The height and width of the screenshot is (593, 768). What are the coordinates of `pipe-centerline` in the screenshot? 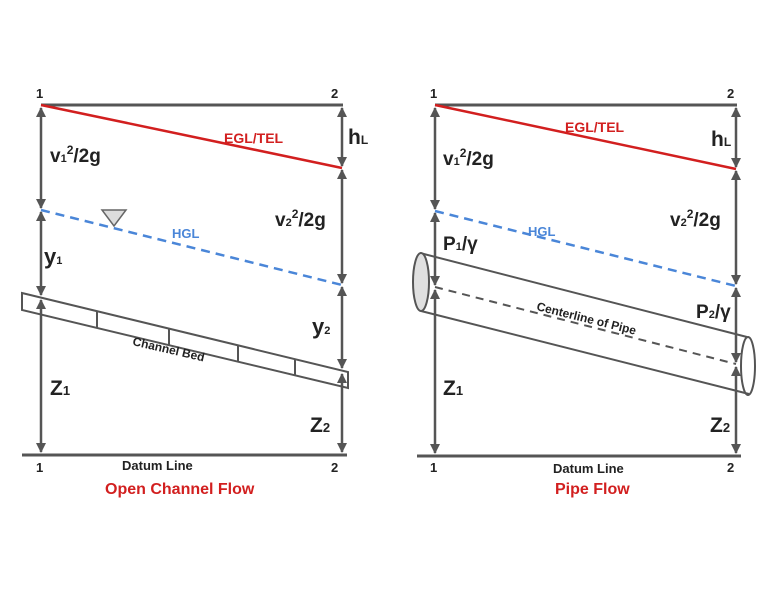 It's located at (585, 325).